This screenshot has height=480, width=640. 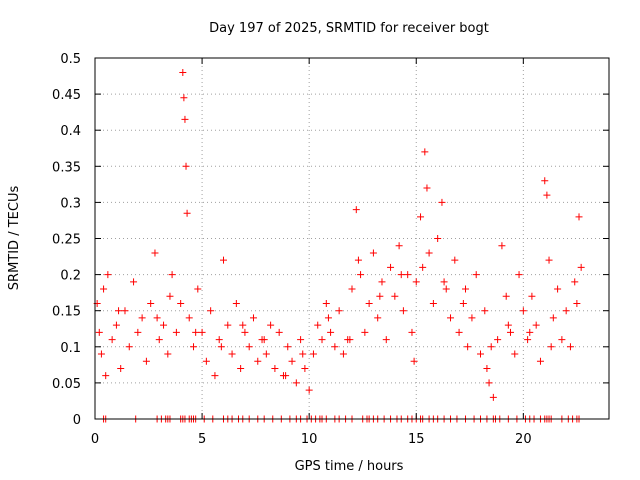 I want to click on y-tick-label: 0.45, so click(x=66, y=95).